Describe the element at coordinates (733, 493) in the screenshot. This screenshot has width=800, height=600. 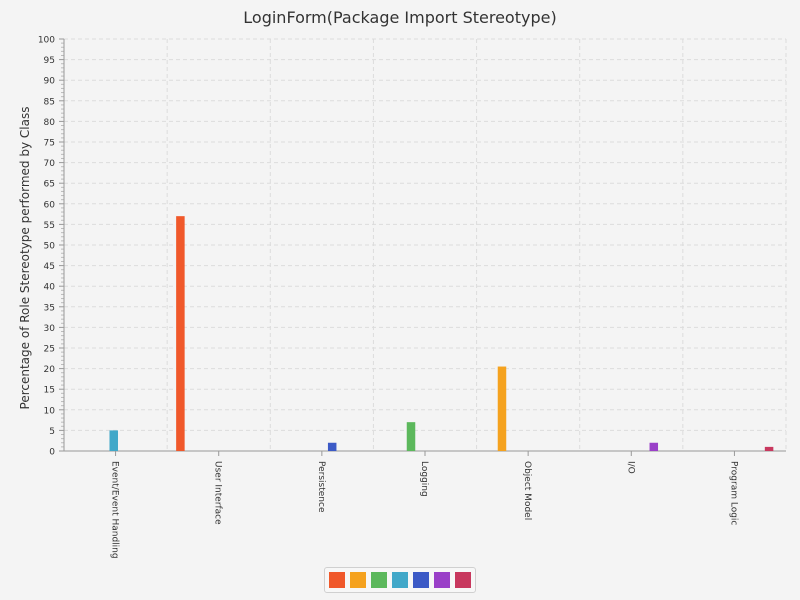
I see `x-tick-label: Program Logic` at that location.